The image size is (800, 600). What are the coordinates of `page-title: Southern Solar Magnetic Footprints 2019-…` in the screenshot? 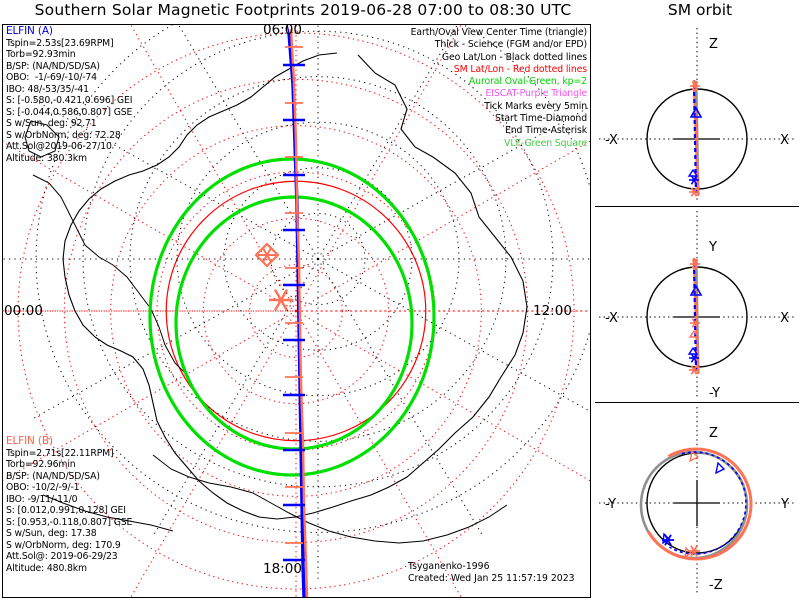 It's located at (303, 10).